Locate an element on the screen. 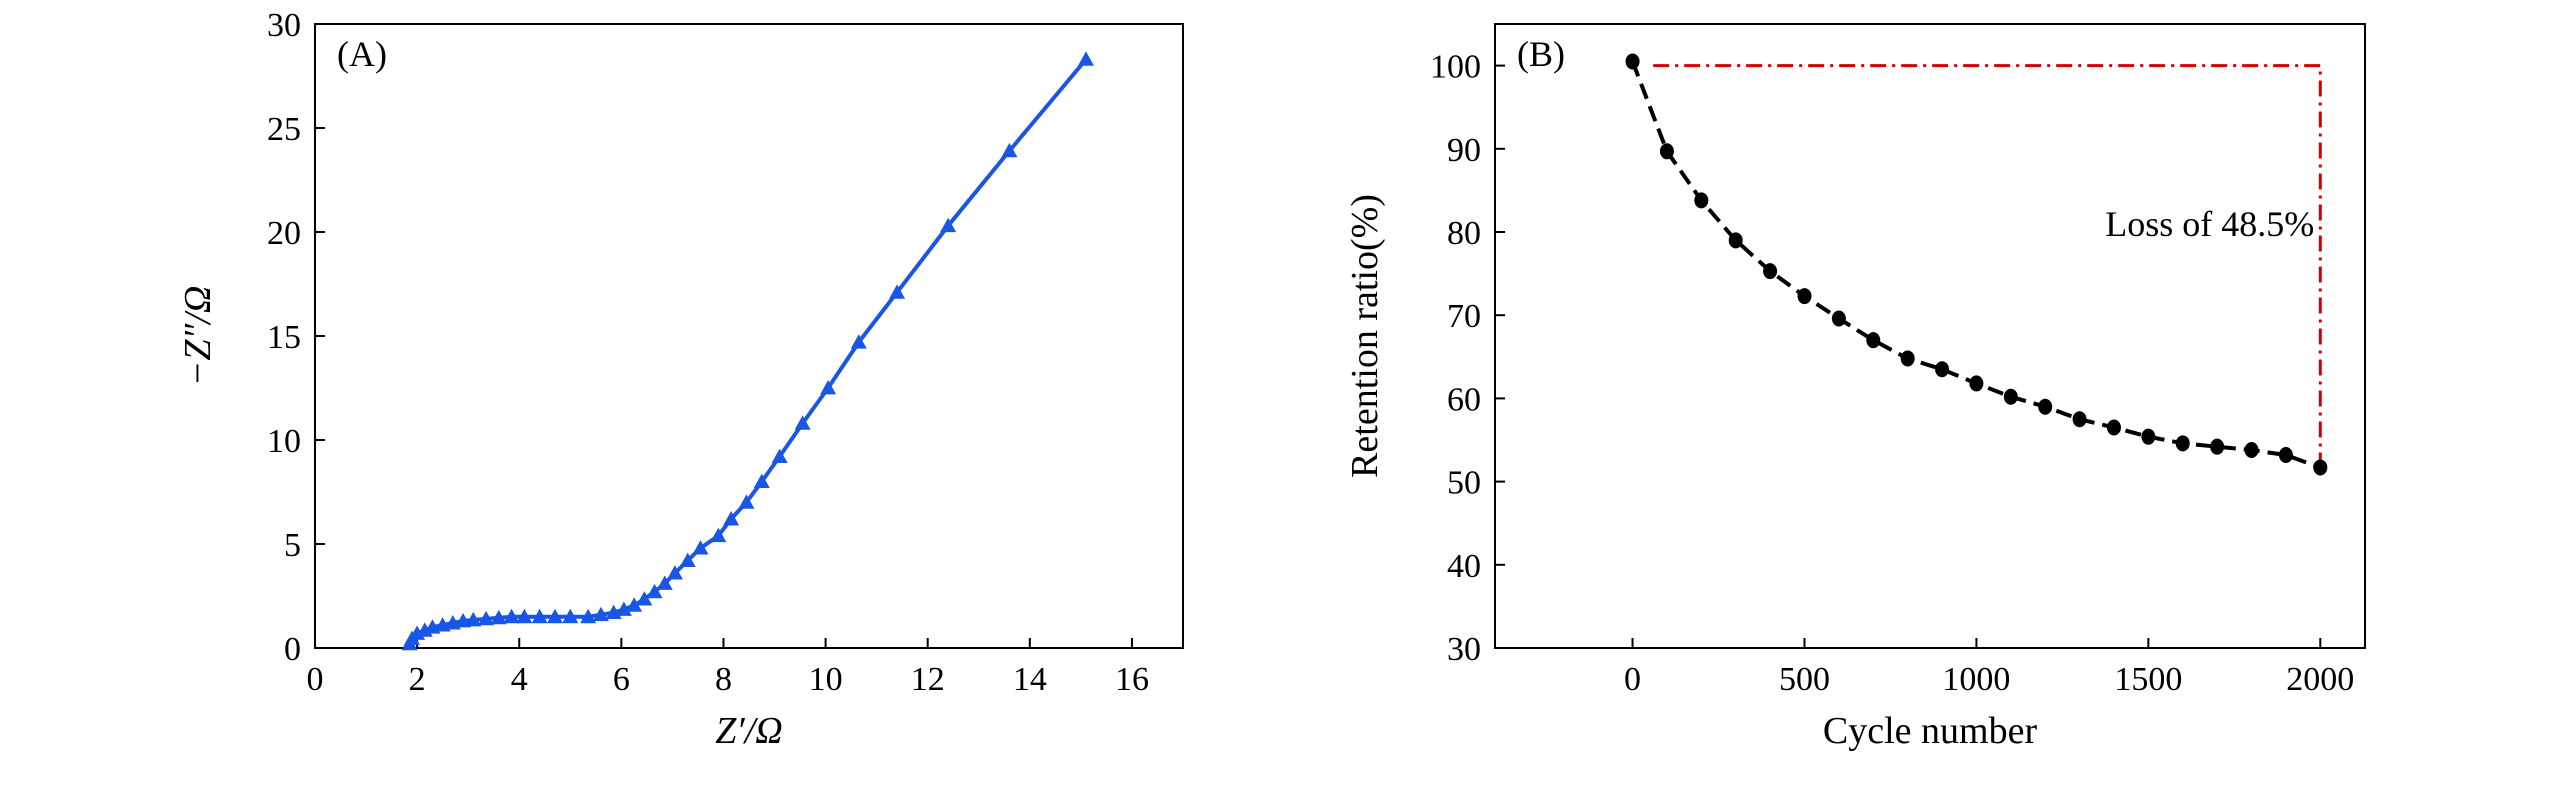 This screenshot has width=2567, height=787. y-tick-label: 25 is located at coordinates (284, 129).